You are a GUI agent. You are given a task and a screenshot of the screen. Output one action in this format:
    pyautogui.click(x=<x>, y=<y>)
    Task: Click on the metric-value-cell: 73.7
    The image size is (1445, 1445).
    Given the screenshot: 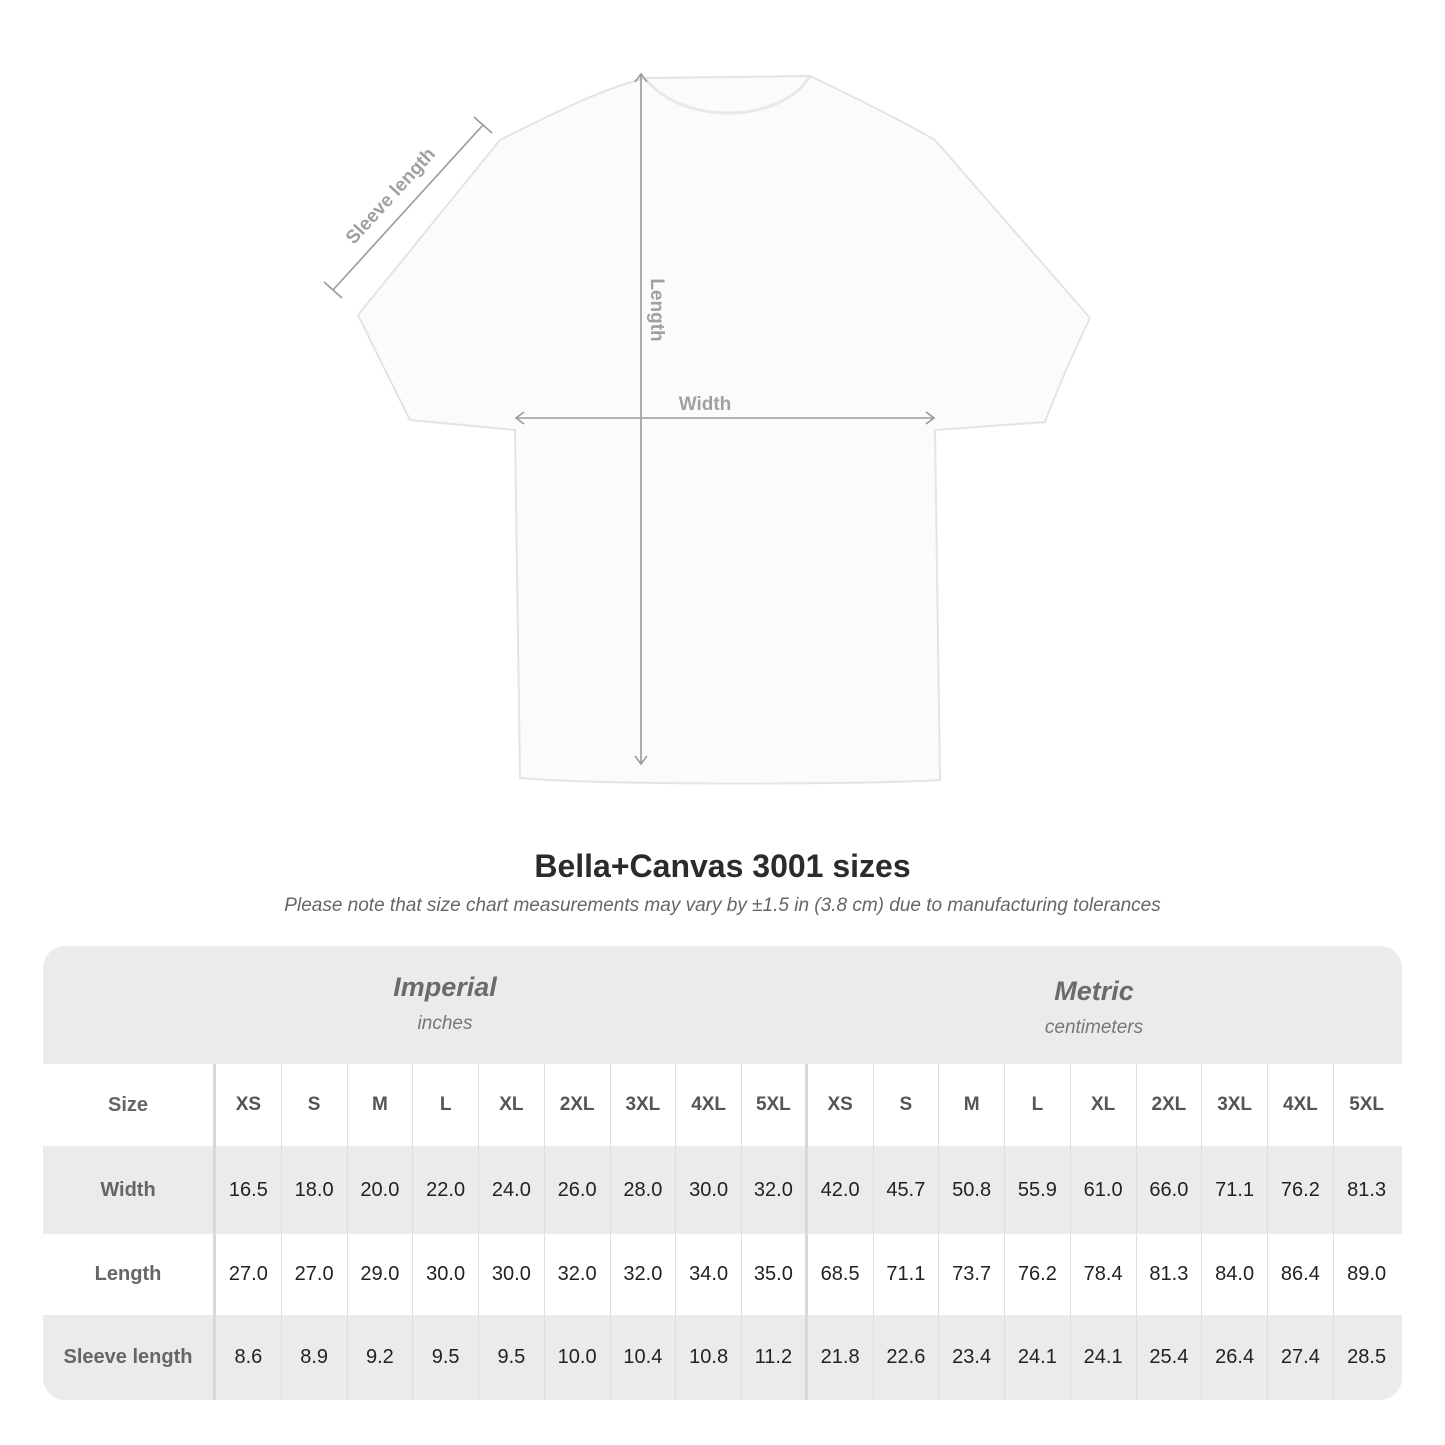 What is the action you would take?
    pyautogui.click(x=972, y=1274)
    